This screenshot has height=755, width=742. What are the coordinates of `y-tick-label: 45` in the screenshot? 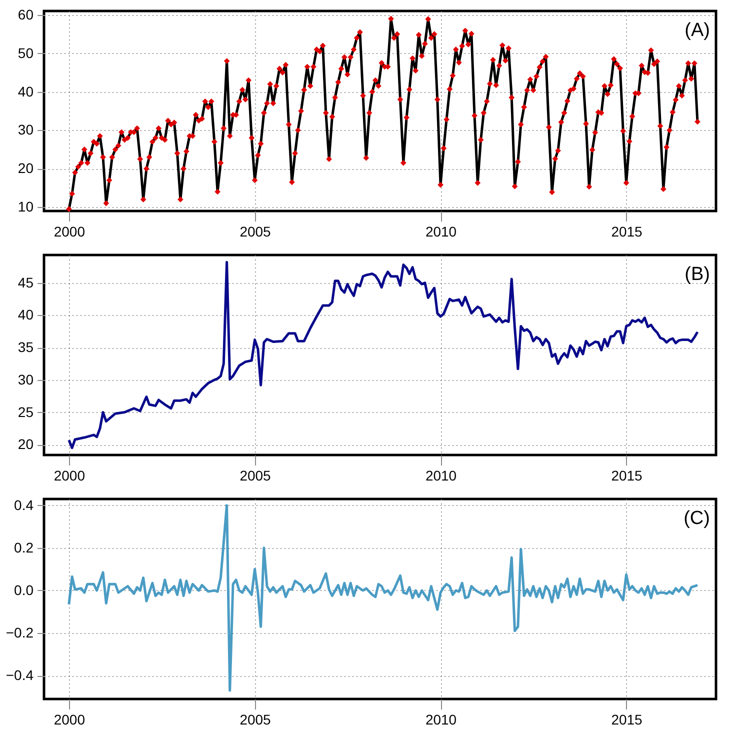 It's located at (26, 282).